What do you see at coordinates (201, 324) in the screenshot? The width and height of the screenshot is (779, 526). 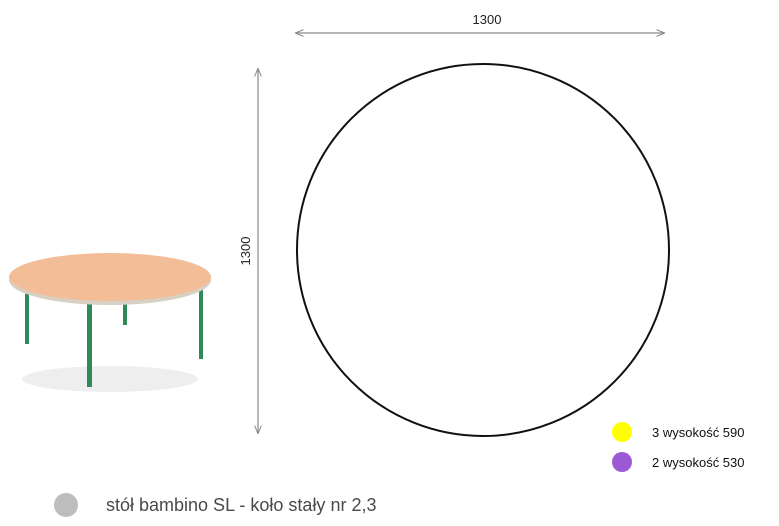 I see `table-leg-front-right` at bounding box center [201, 324].